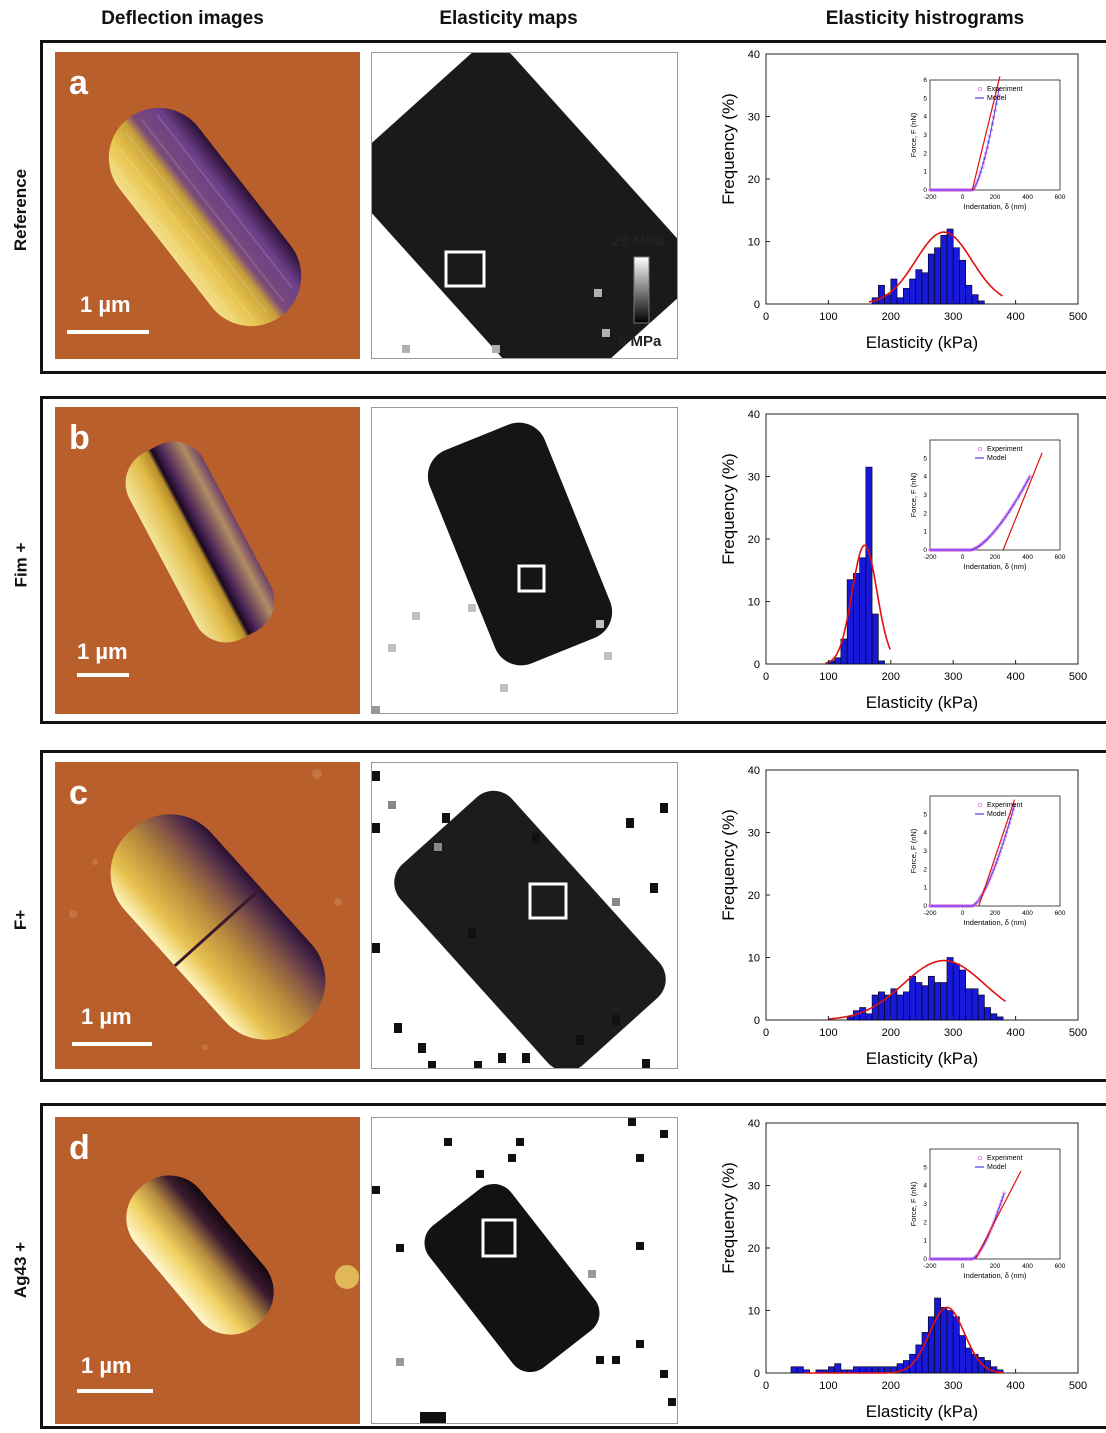 The image size is (1106, 1433). What do you see at coordinates (925, 18) in the screenshot?
I see `header-elasticity-histograms: Elasticity histrograms` at bounding box center [925, 18].